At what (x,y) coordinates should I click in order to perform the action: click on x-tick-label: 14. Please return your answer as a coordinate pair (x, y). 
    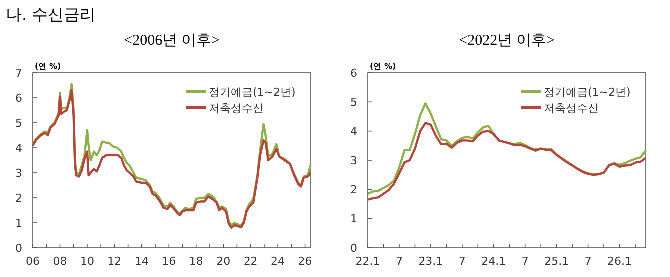
    Looking at the image, I should click on (141, 261).